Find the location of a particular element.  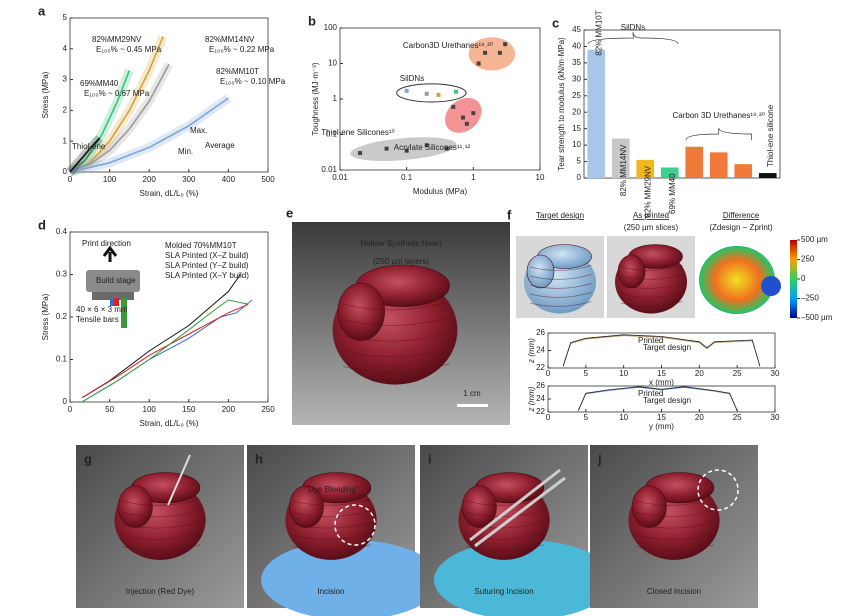

panel-letter: b is located at coordinates (312, 20).